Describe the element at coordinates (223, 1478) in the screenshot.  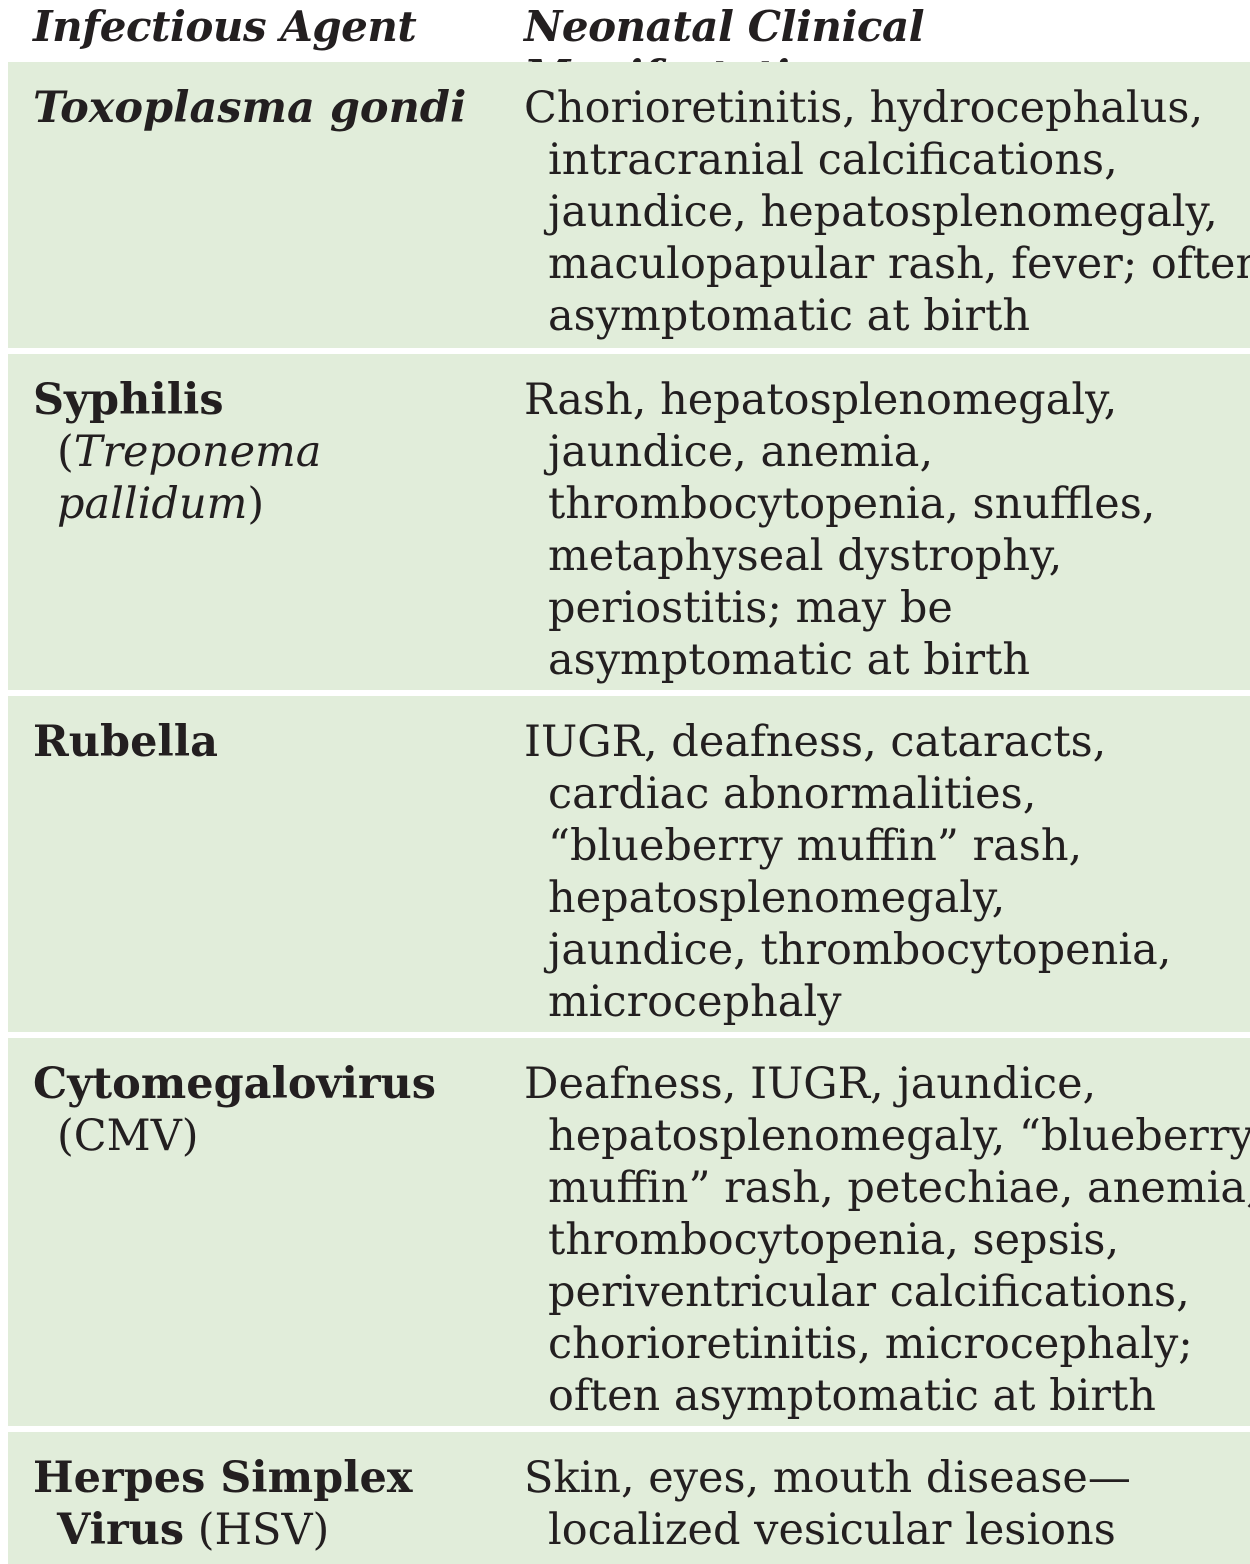
I see `agent-name-line-1: Herpes Simplex` at that location.